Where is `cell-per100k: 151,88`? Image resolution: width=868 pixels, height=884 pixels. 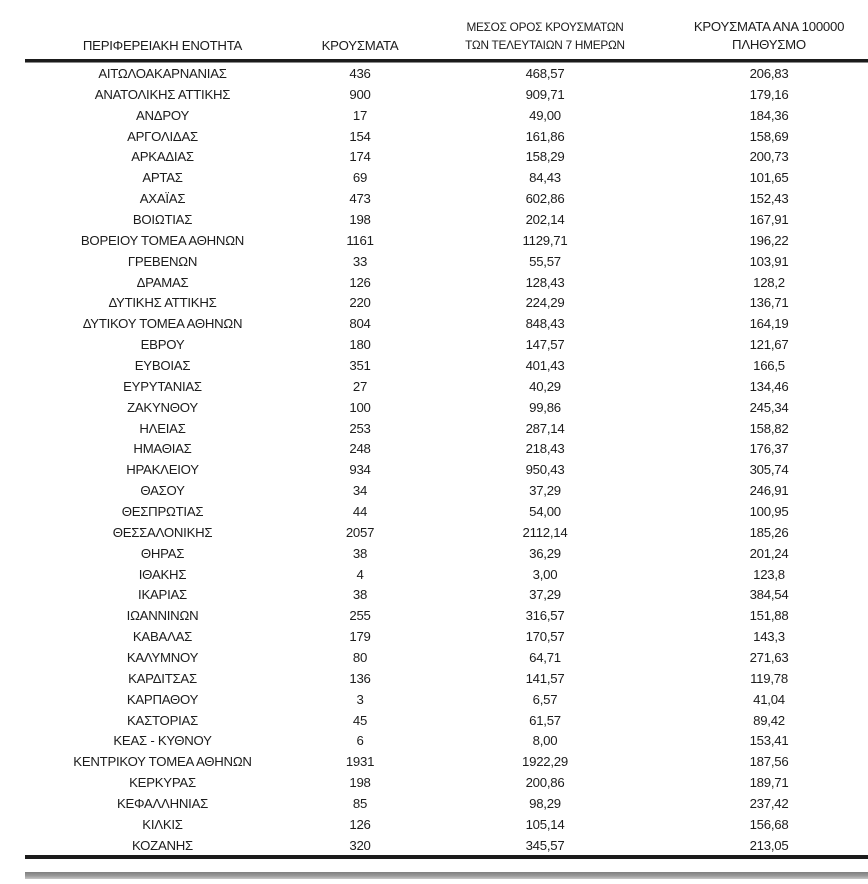
cell-per100k: 151,88 is located at coordinates (769, 616).